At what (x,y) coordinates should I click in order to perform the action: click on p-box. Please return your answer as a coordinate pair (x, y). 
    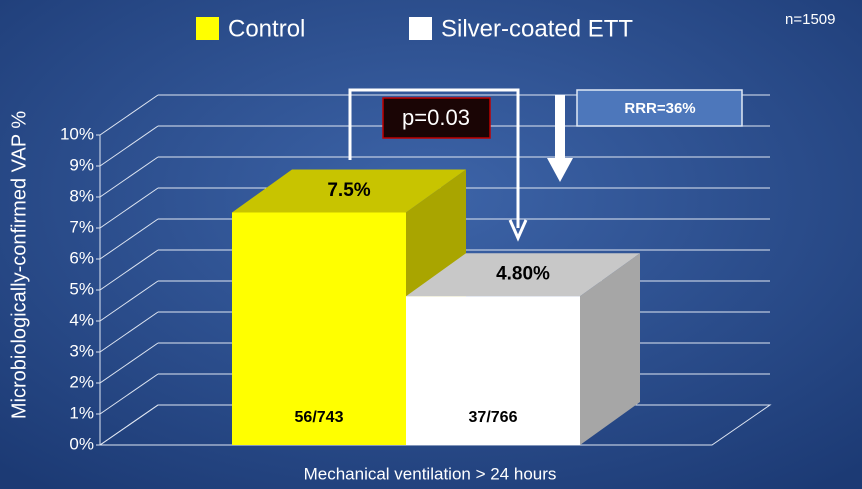
    Looking at the image, I should click on (436, 118).